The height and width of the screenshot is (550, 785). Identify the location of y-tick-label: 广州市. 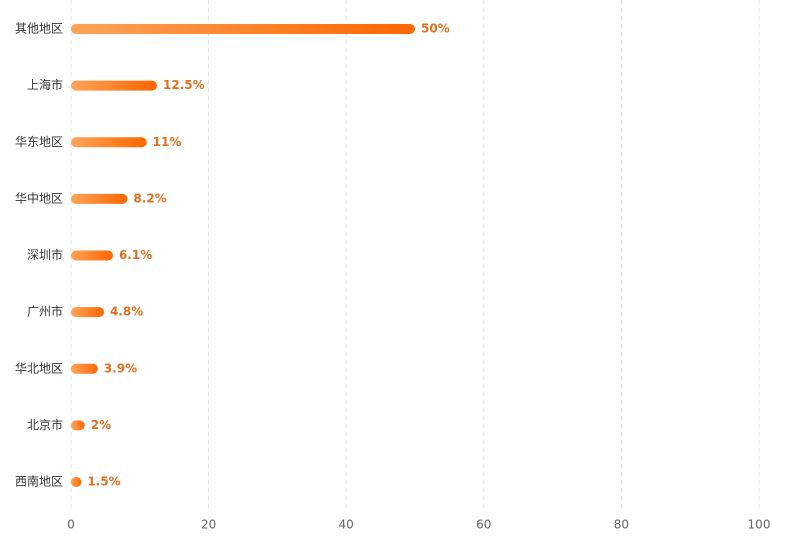
(45, 311).